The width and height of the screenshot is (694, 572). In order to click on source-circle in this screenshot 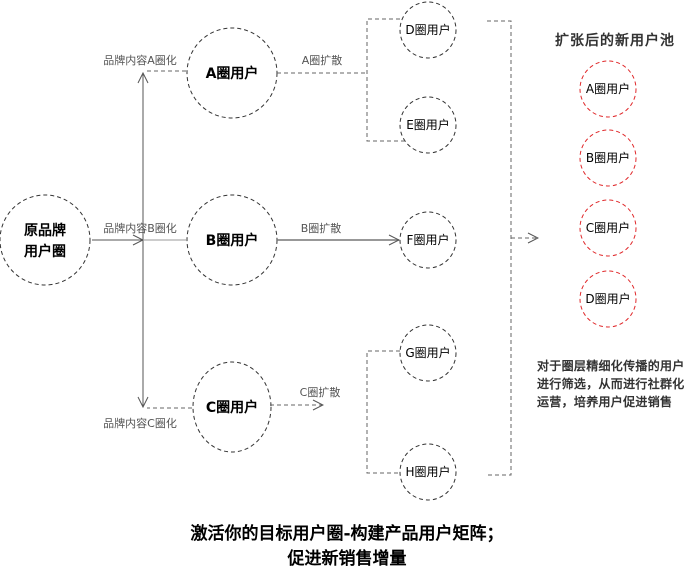, I will do `click(45, 240)`.